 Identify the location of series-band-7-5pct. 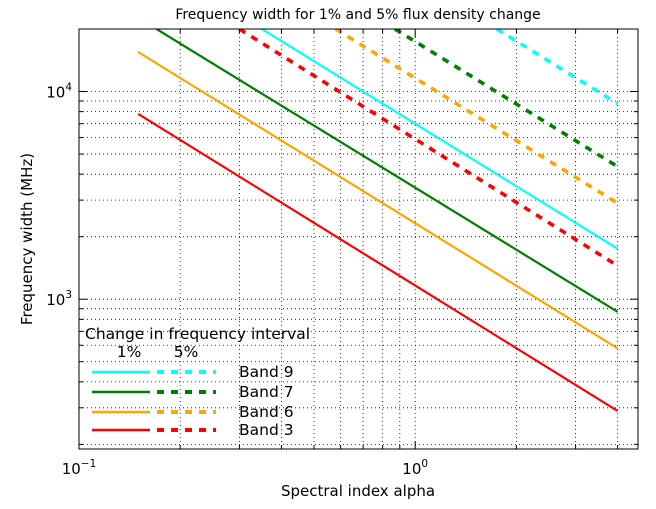
(506, 99).